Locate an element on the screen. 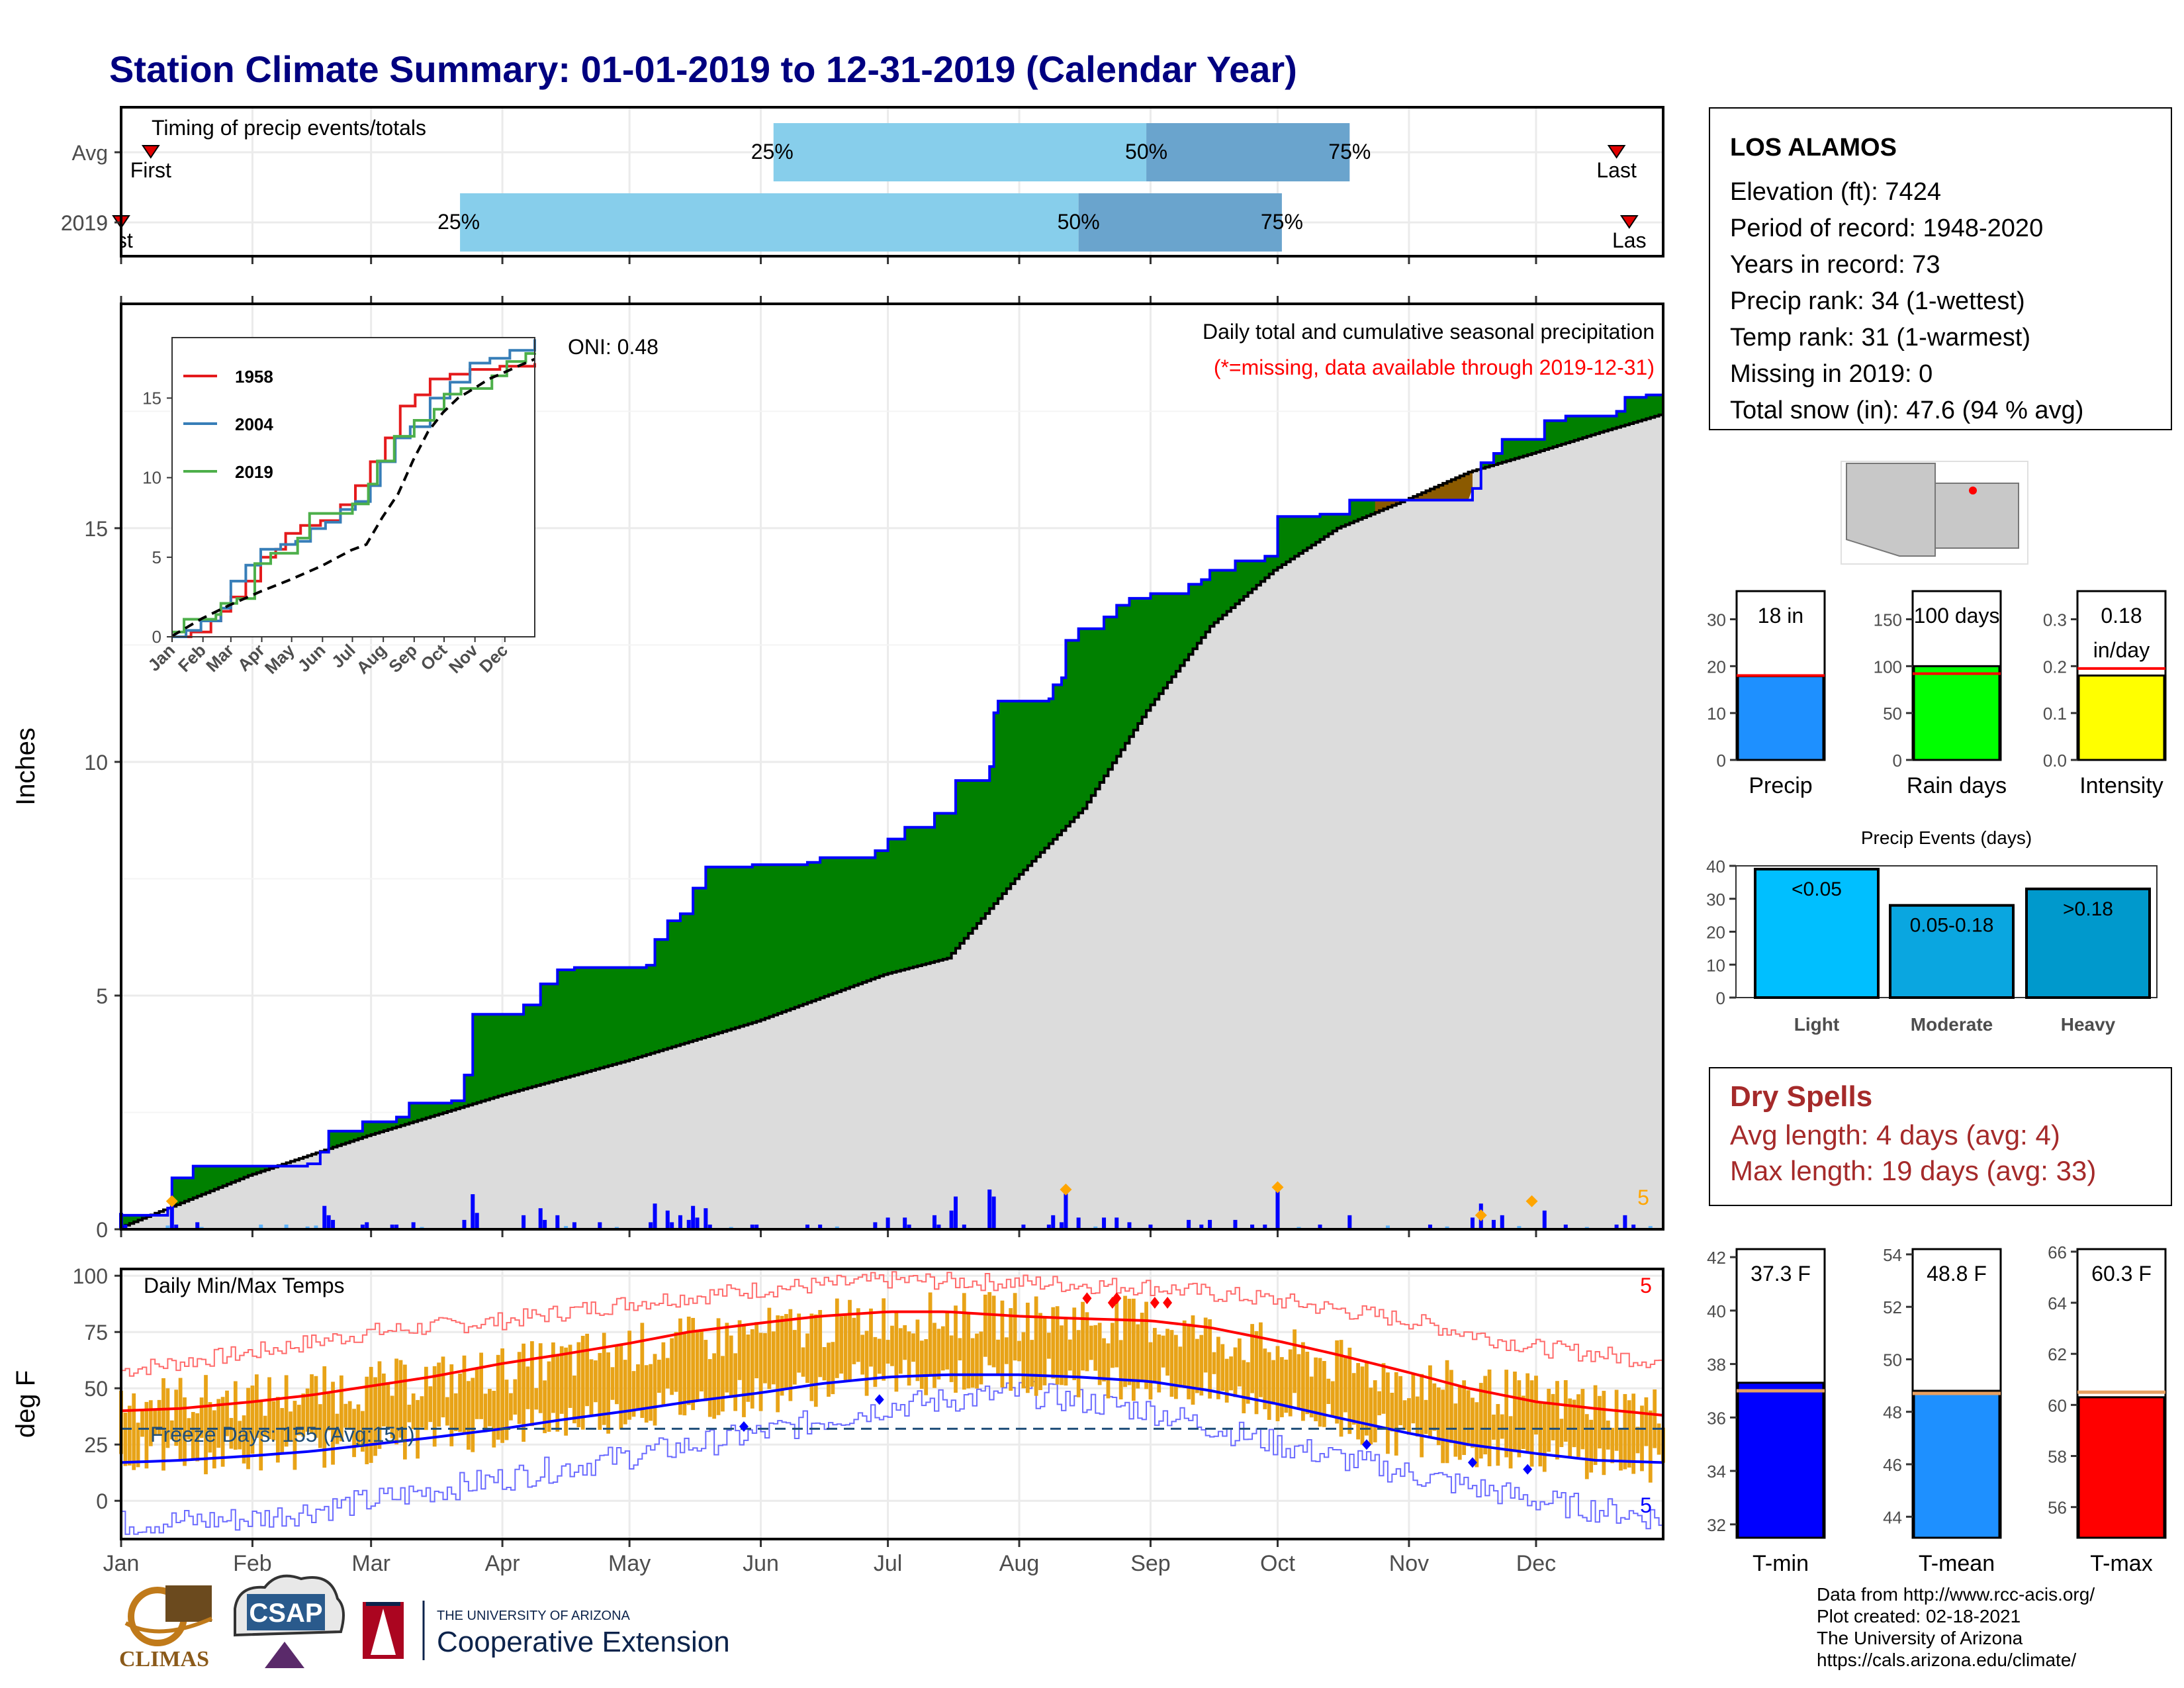 The image size is (2184, 1688). station-elevation: Elevation (ft): 7424 is located at coordinates (1835, 192).